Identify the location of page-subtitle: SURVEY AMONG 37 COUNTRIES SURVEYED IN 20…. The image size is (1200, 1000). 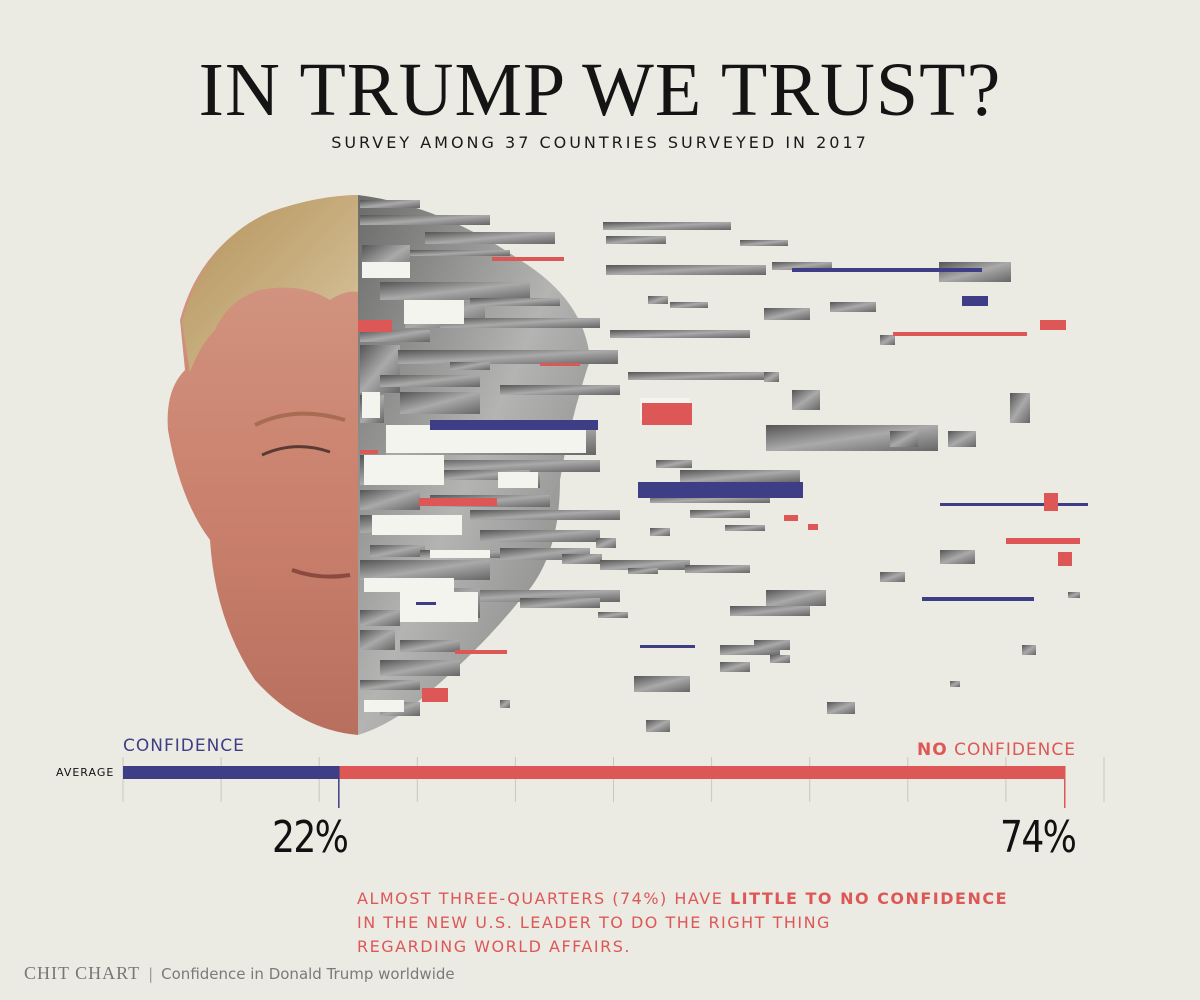
(600, 142).